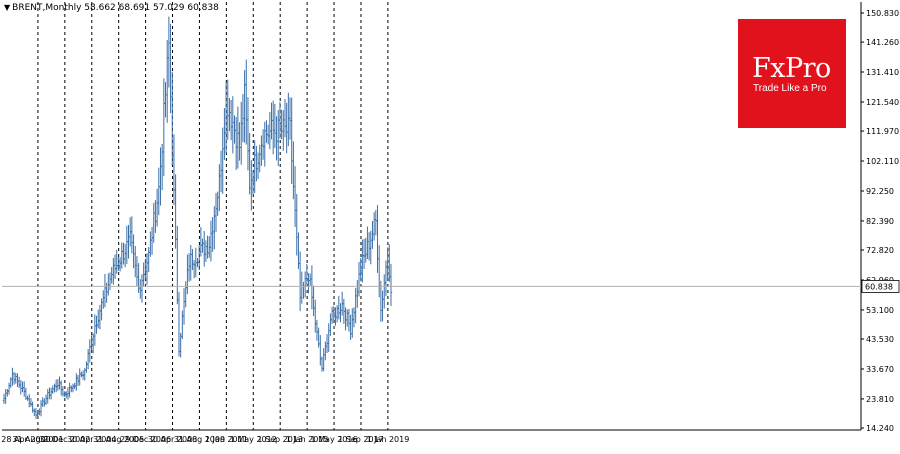  I want to click on x-tick-label: 29 Dec 2006, so click(145, 439).